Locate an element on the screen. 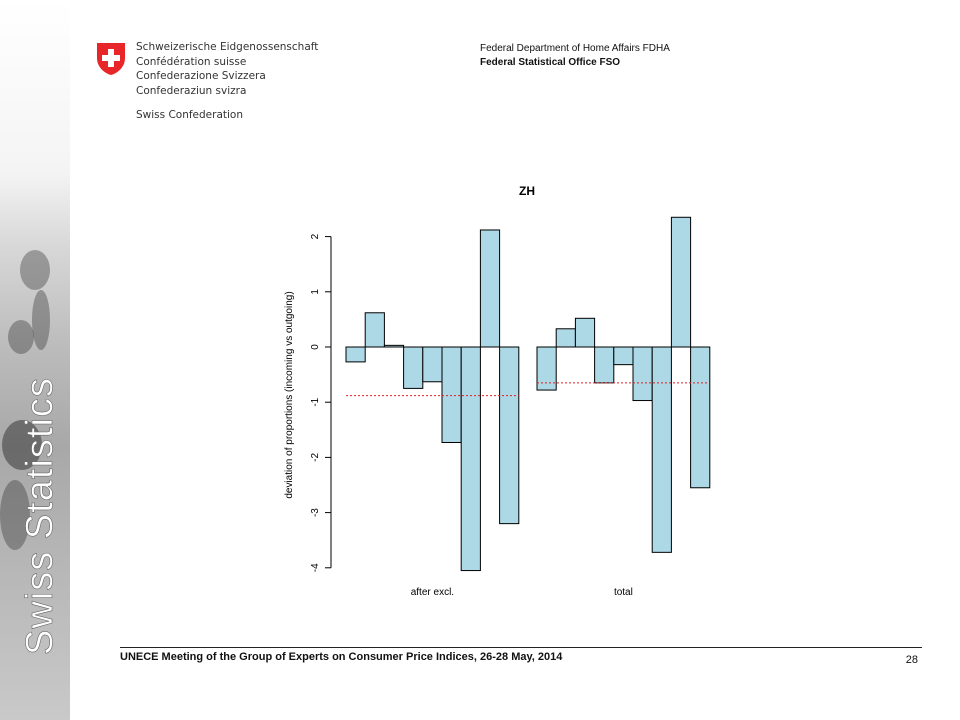 Image resolution: width=960 pixels, height=720 pixels. side-band-label: Swiss Statistics is located at coordinates (40, 516).